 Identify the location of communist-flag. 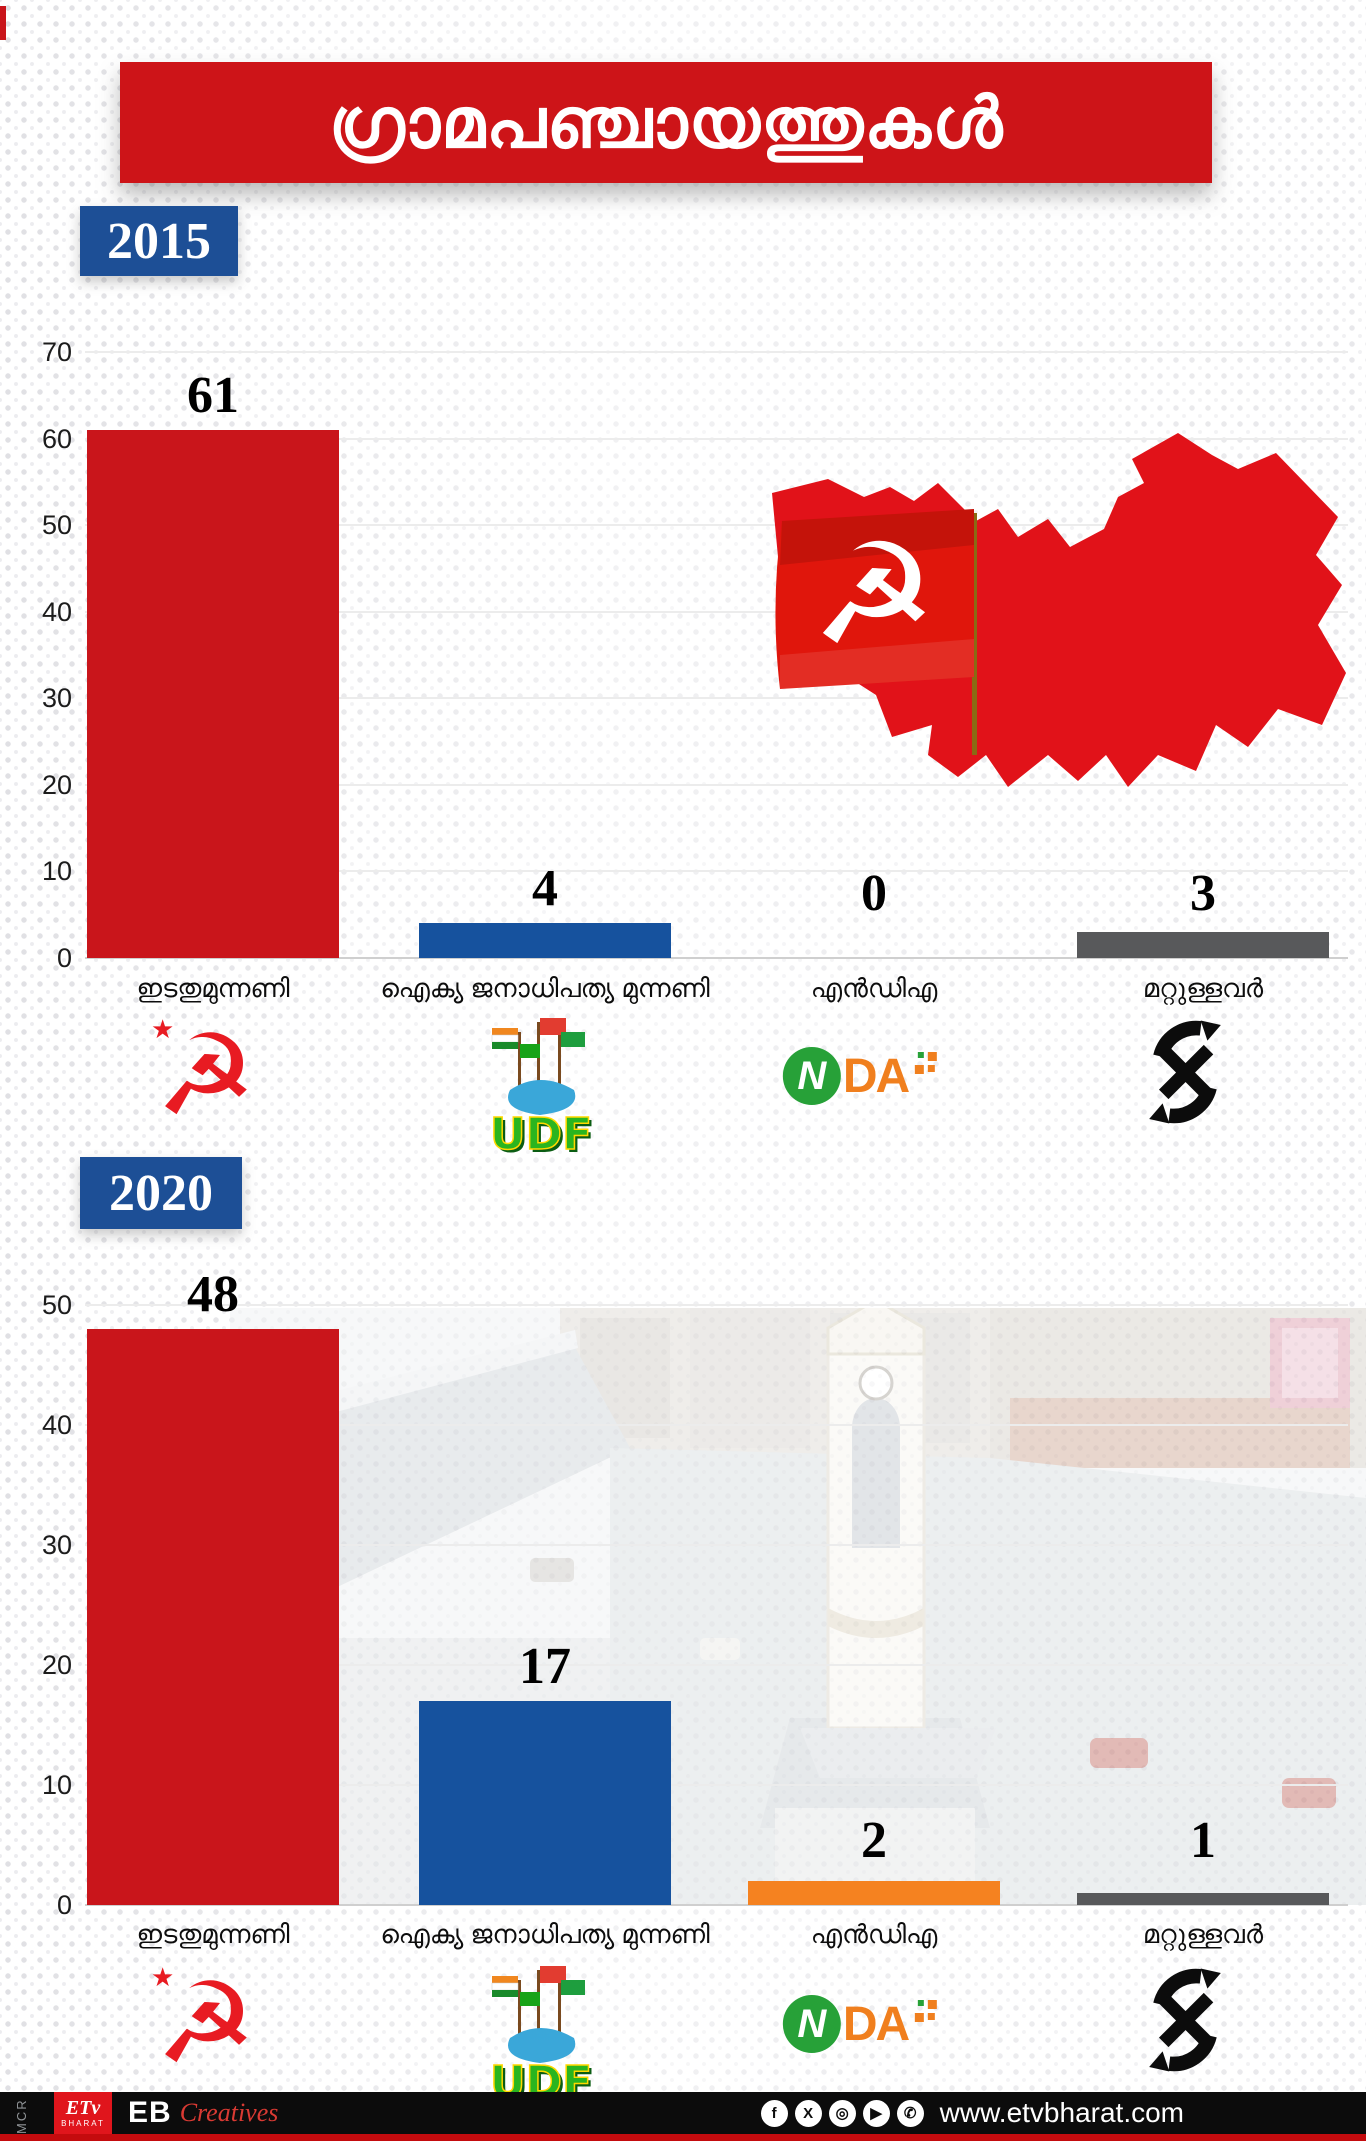
(874, 599).